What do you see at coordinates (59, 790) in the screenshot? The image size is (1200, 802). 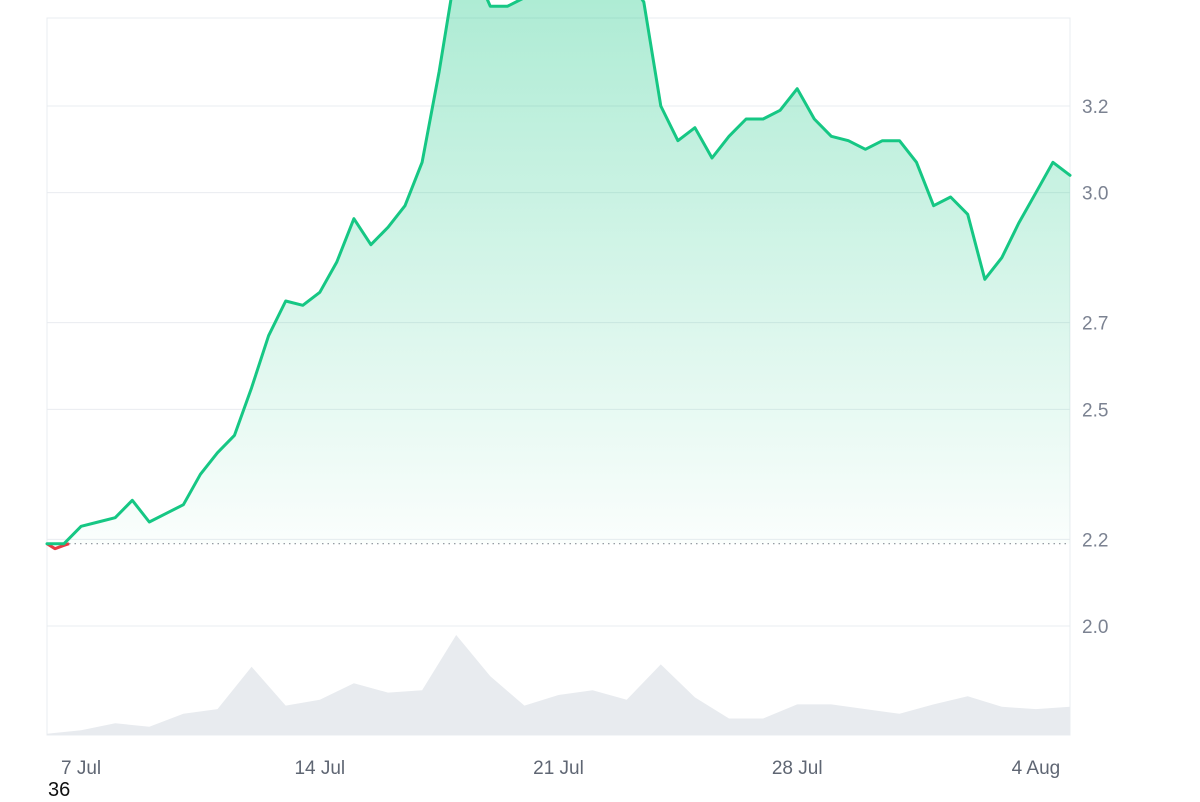 I see `corner-label: 36` at bounding box center [59, 790].